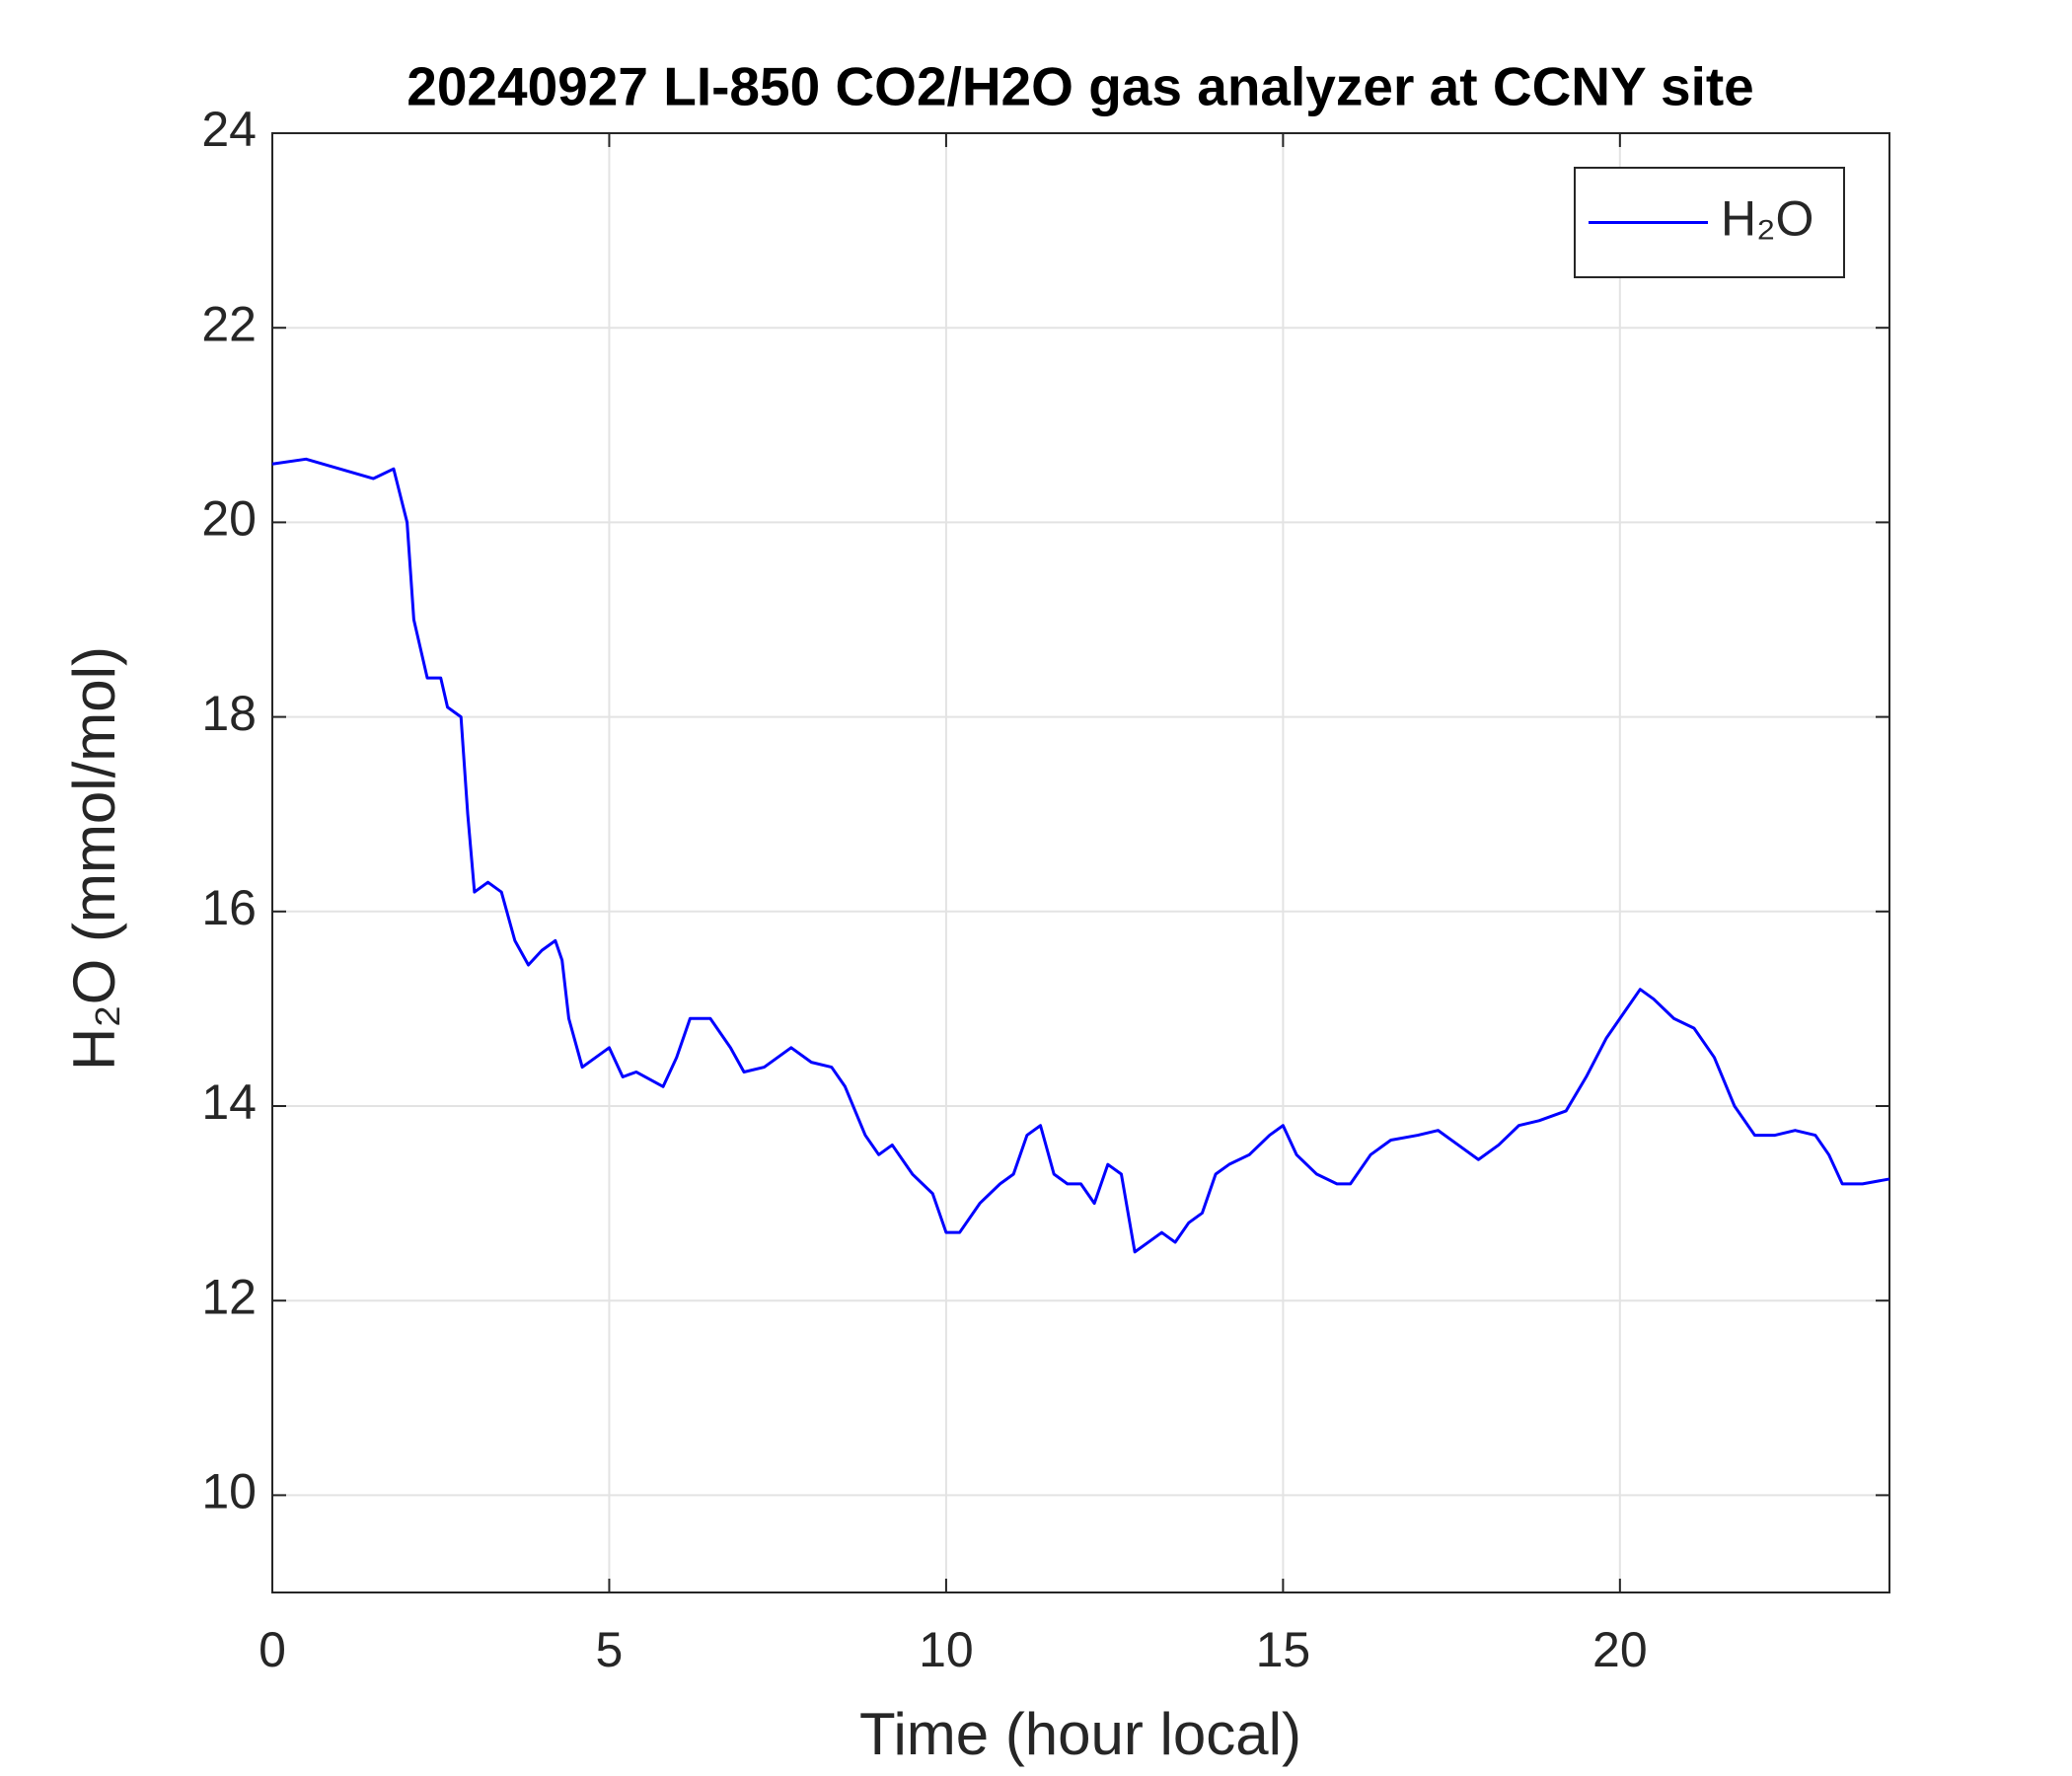  What do you see at coordinates (1620, 1650) in the screenshot?
I see `x-tick-label: 20` at bounding box center [1620, 1650].